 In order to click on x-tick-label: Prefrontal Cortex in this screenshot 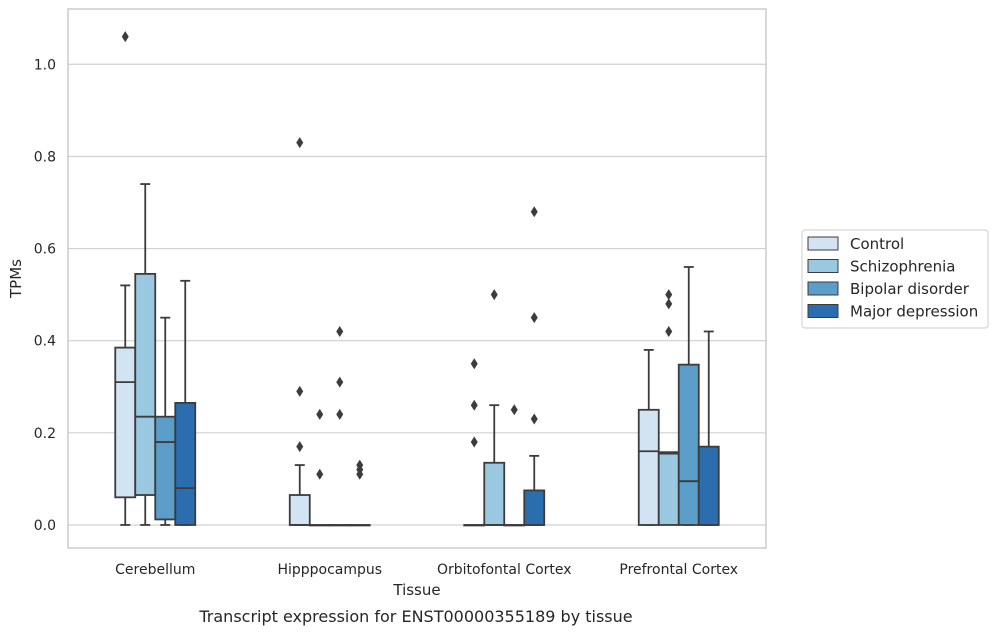, I will do `click(678, 570)`.